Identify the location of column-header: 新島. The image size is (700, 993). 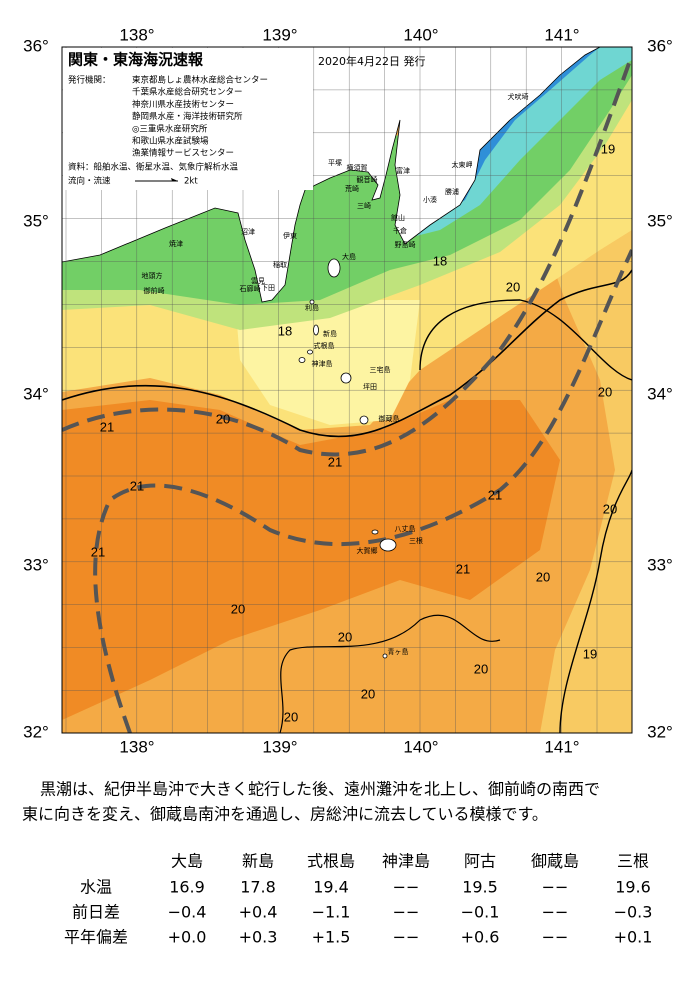
(258, 861).